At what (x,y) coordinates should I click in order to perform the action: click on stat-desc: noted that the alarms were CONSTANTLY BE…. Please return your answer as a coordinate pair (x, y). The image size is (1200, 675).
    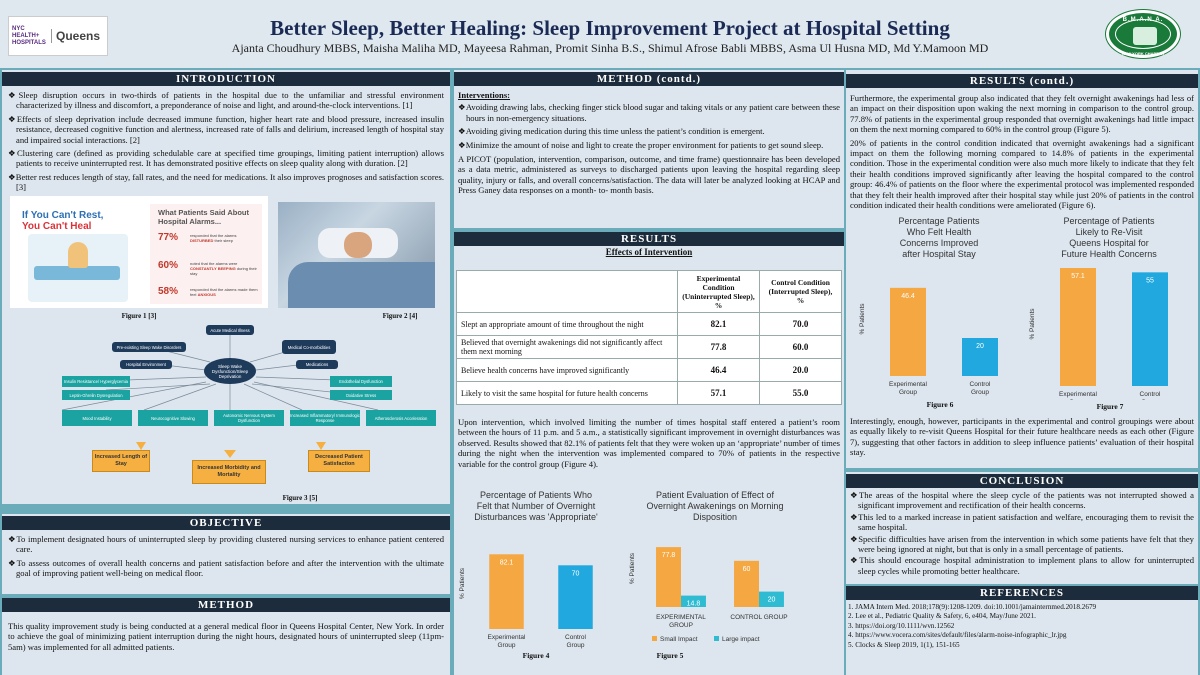
    Looking at the image, I should click on (223, 268).